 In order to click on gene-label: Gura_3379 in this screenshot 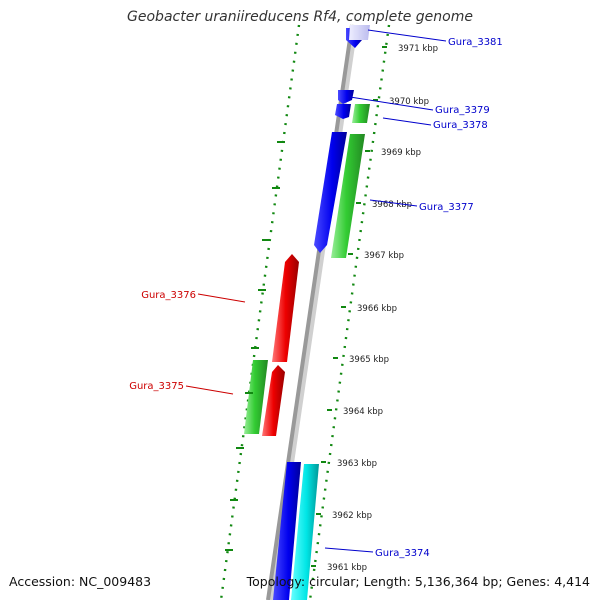, I will do `click(462, 110)`.